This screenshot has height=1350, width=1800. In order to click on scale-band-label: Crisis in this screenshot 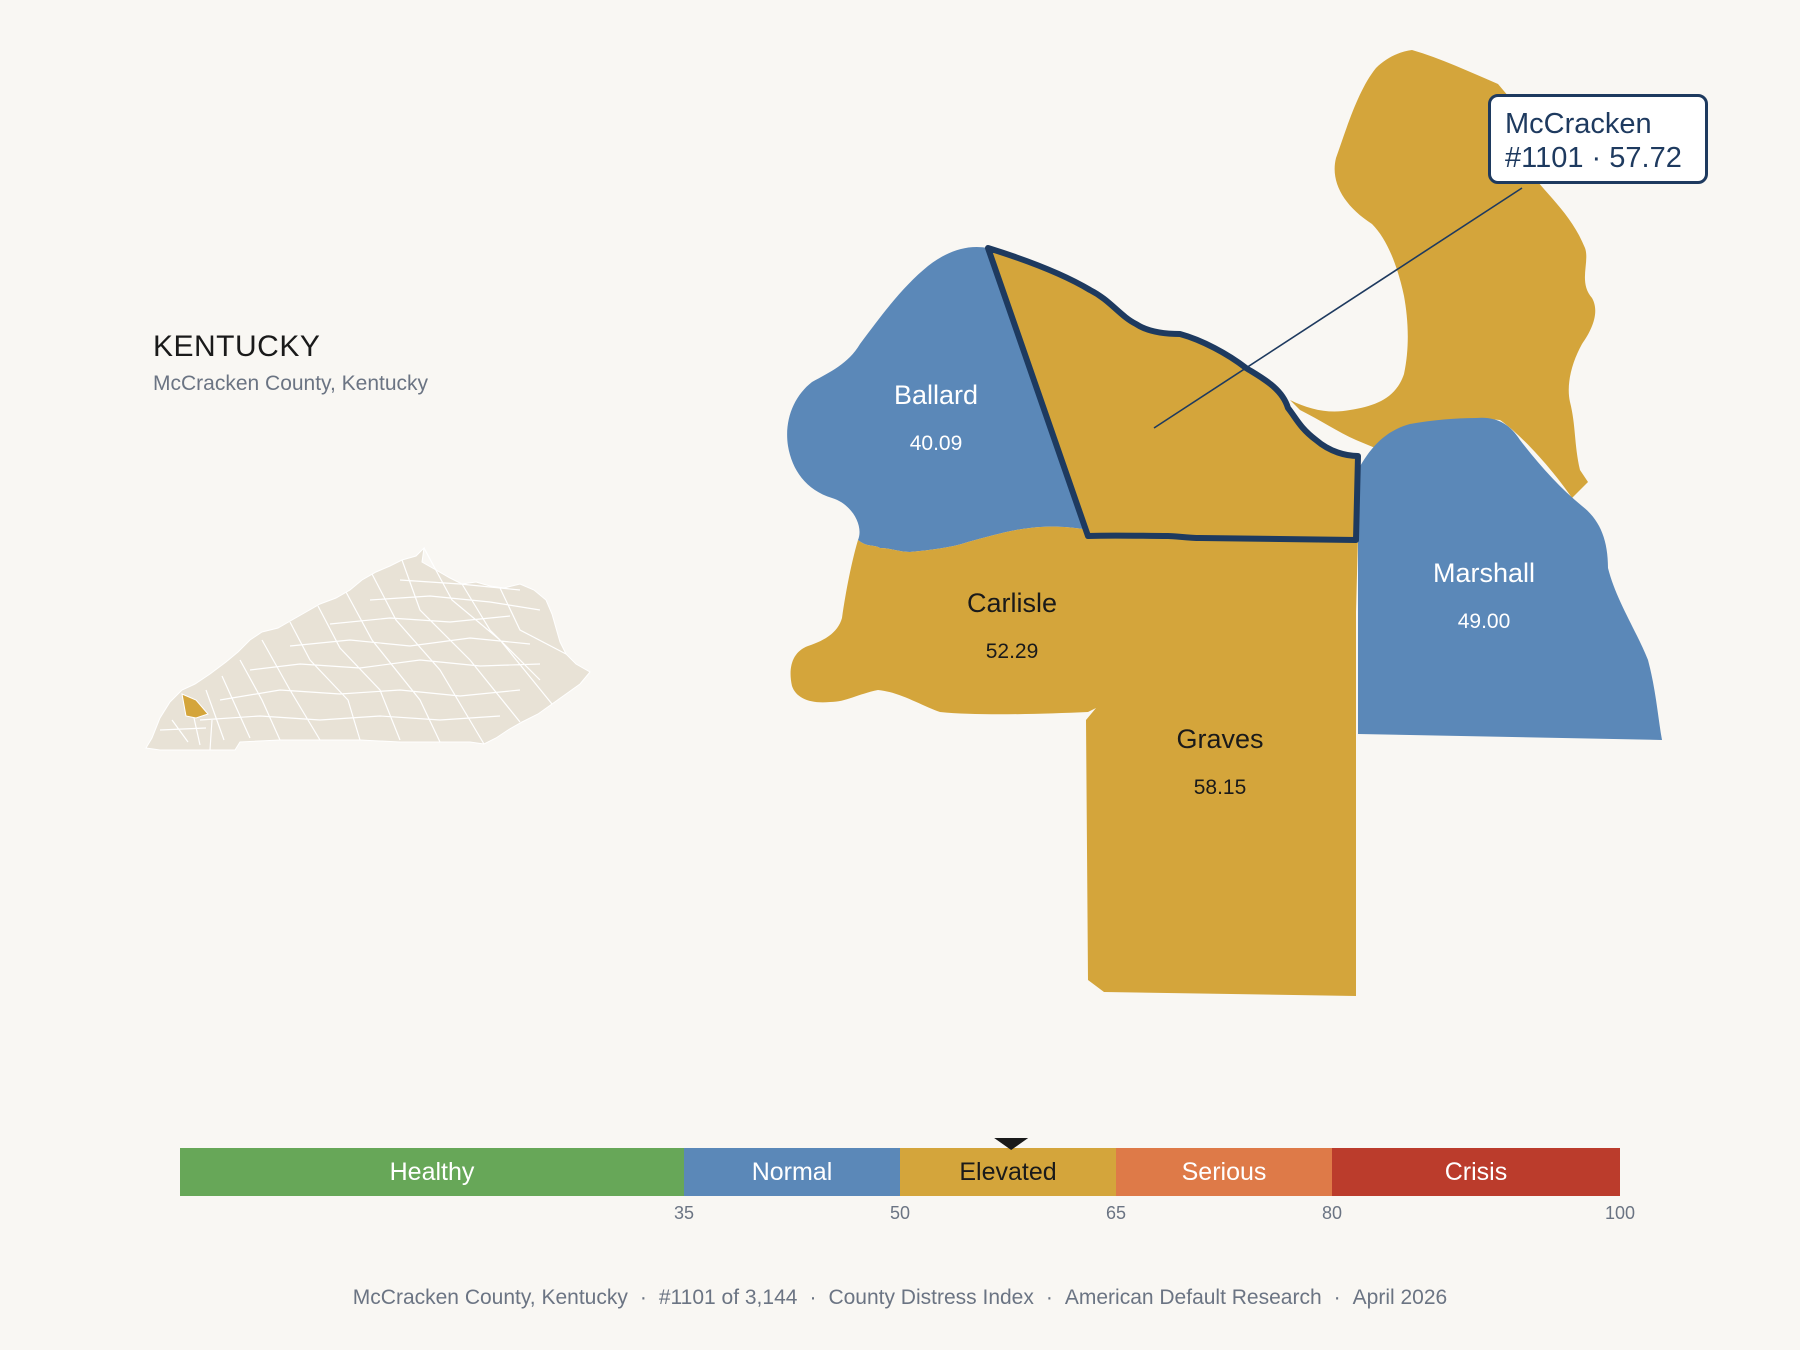, I will do `click(1476, 1172)`.